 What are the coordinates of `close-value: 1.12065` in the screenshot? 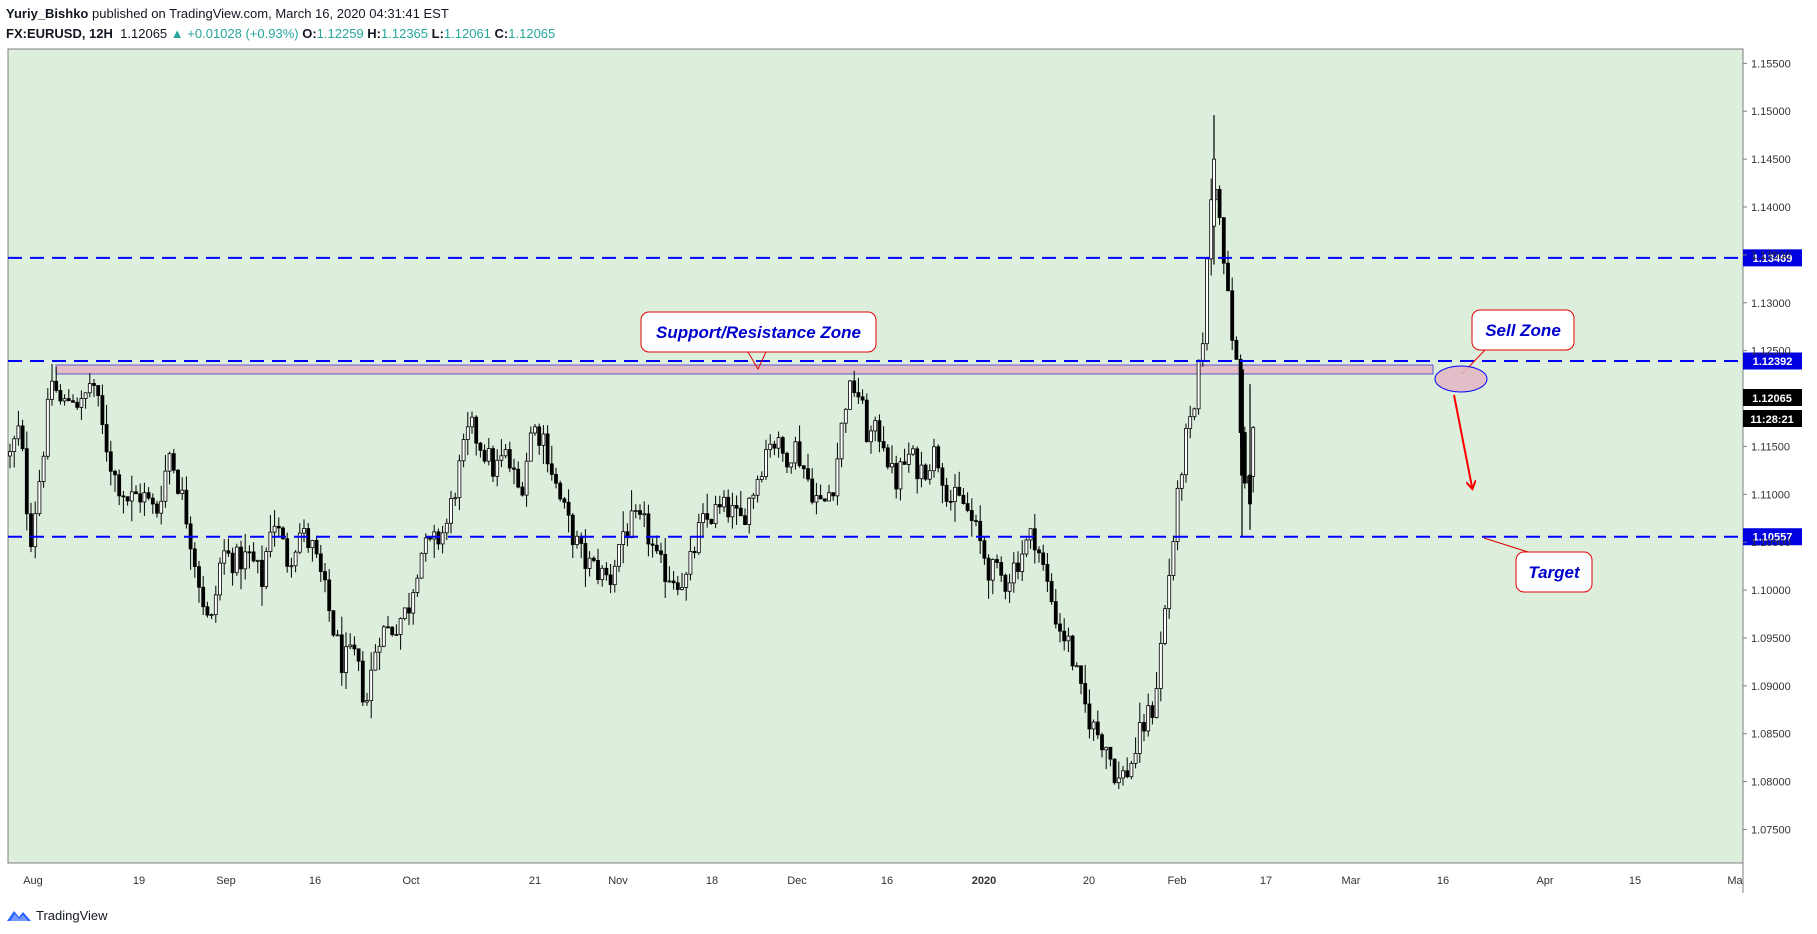 It's located at (532, 33).